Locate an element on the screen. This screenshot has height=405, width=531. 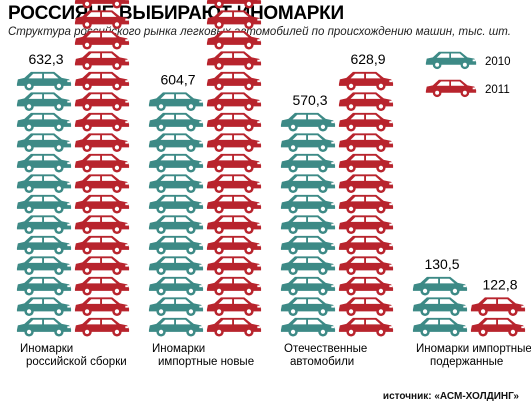
data-label: 570,3 is located at coordinates (309, 100).